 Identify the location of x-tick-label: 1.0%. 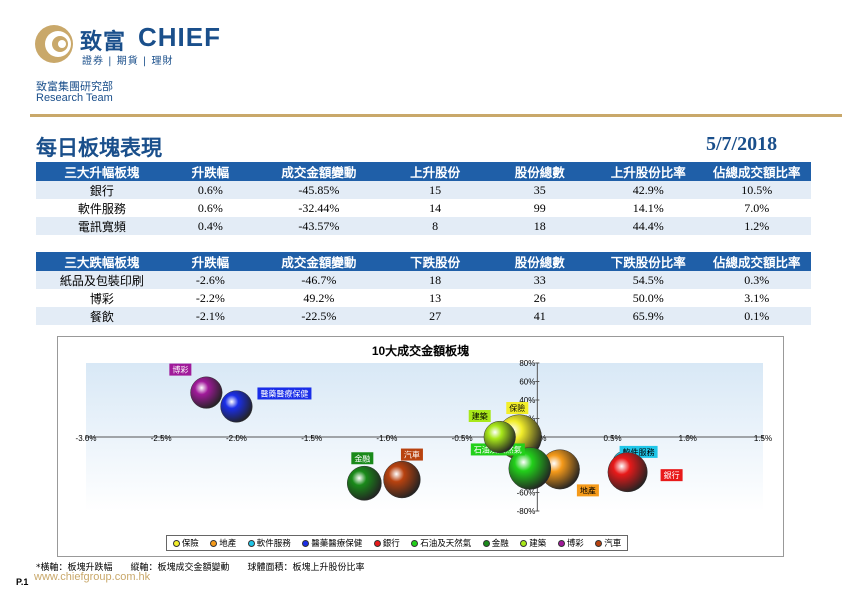
(688, 438).